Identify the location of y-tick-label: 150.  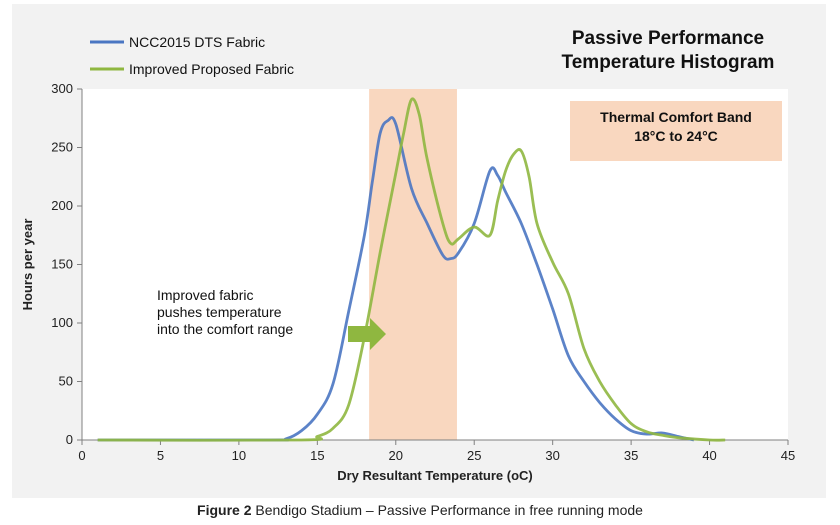
(62, 264).